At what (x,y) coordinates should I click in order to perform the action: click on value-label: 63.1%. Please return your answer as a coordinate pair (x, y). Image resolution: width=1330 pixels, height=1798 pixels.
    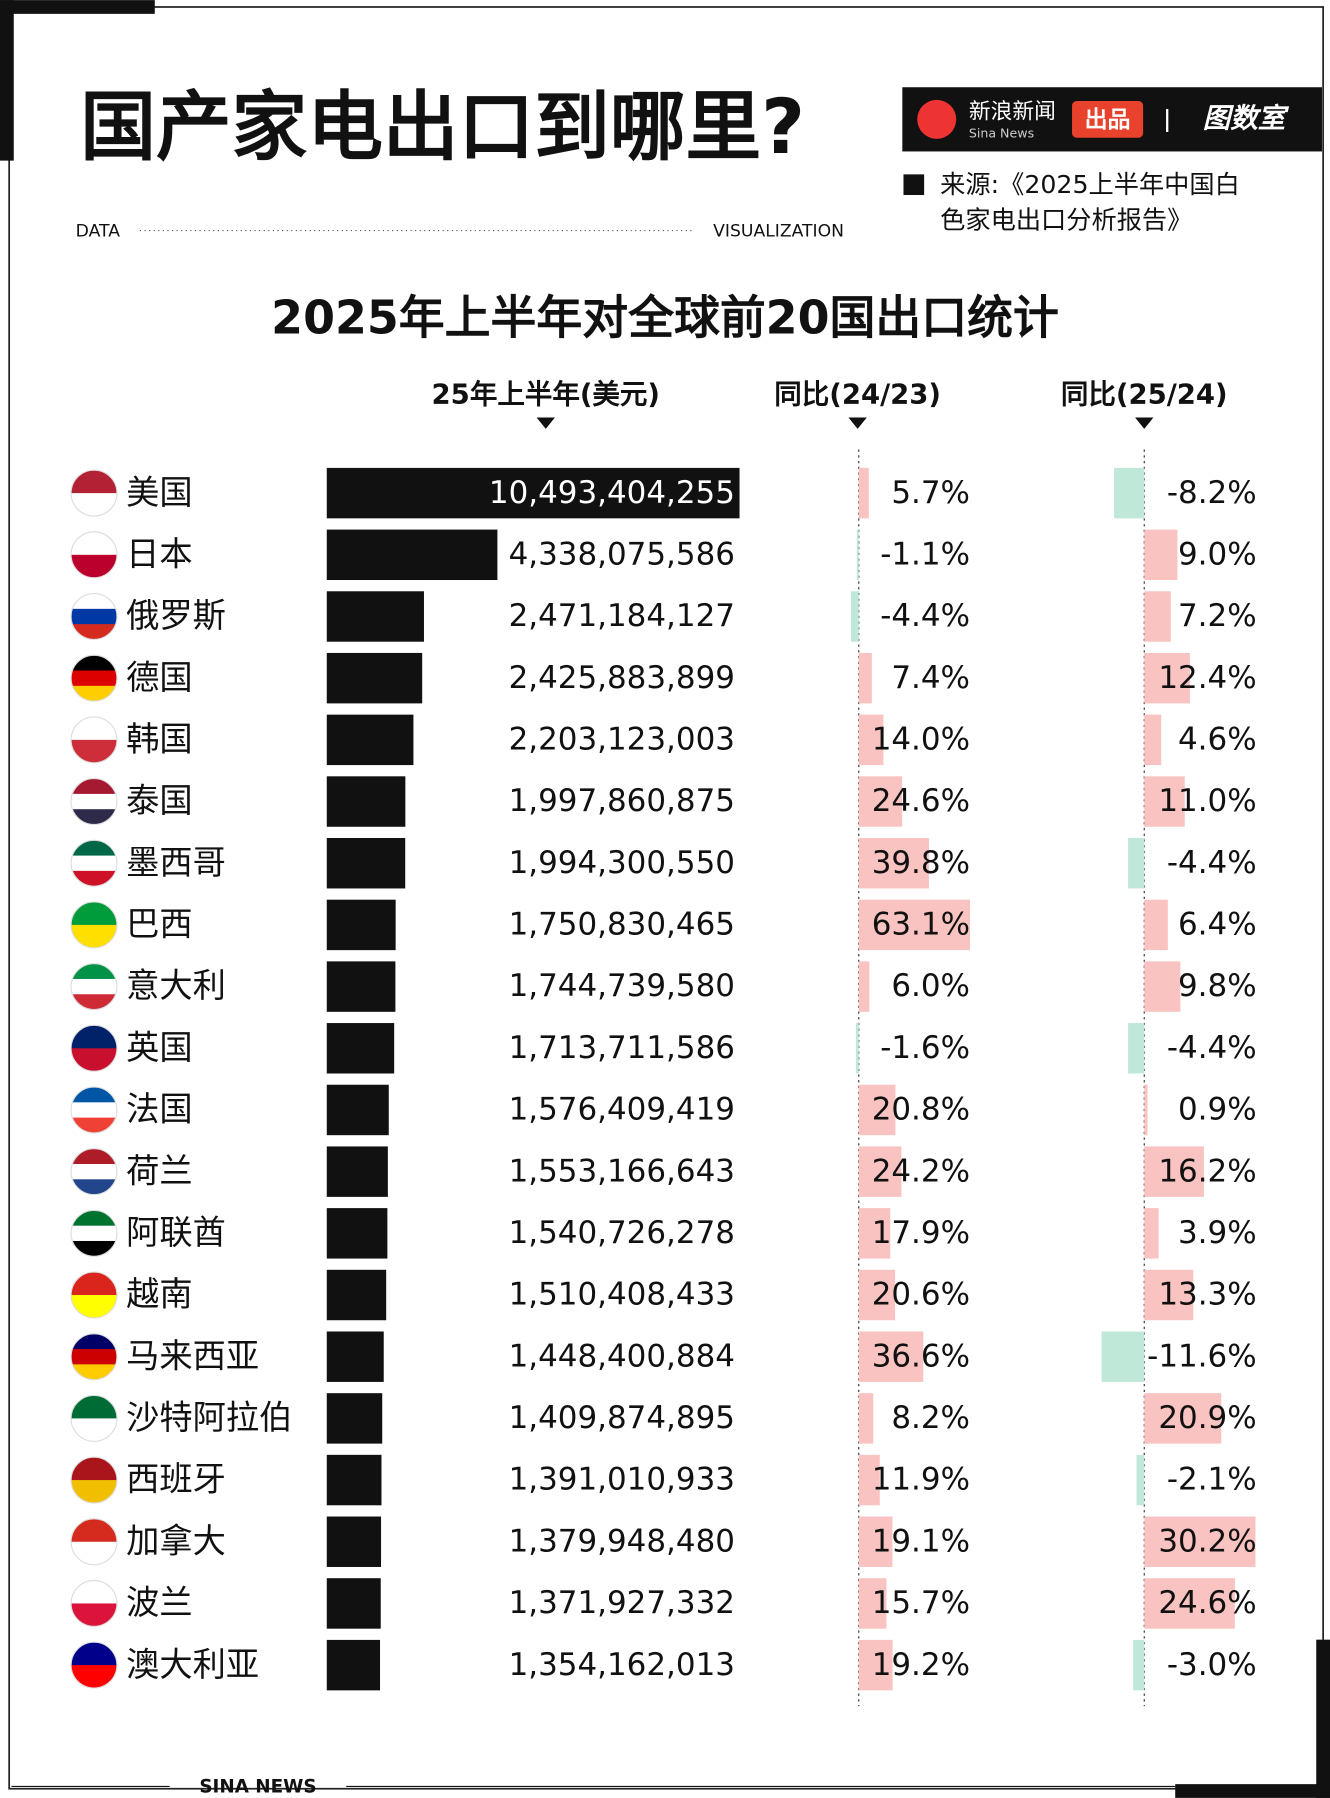
    Looking at the image, I should click on (921, 925).